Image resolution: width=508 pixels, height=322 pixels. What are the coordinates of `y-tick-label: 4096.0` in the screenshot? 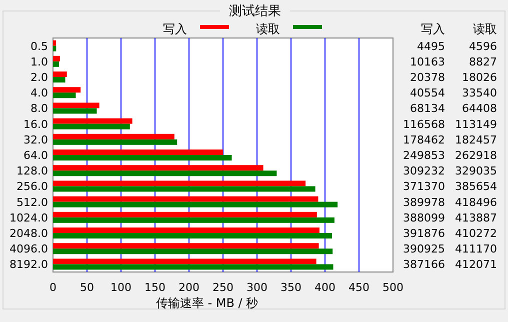 It's located at (29, 249).